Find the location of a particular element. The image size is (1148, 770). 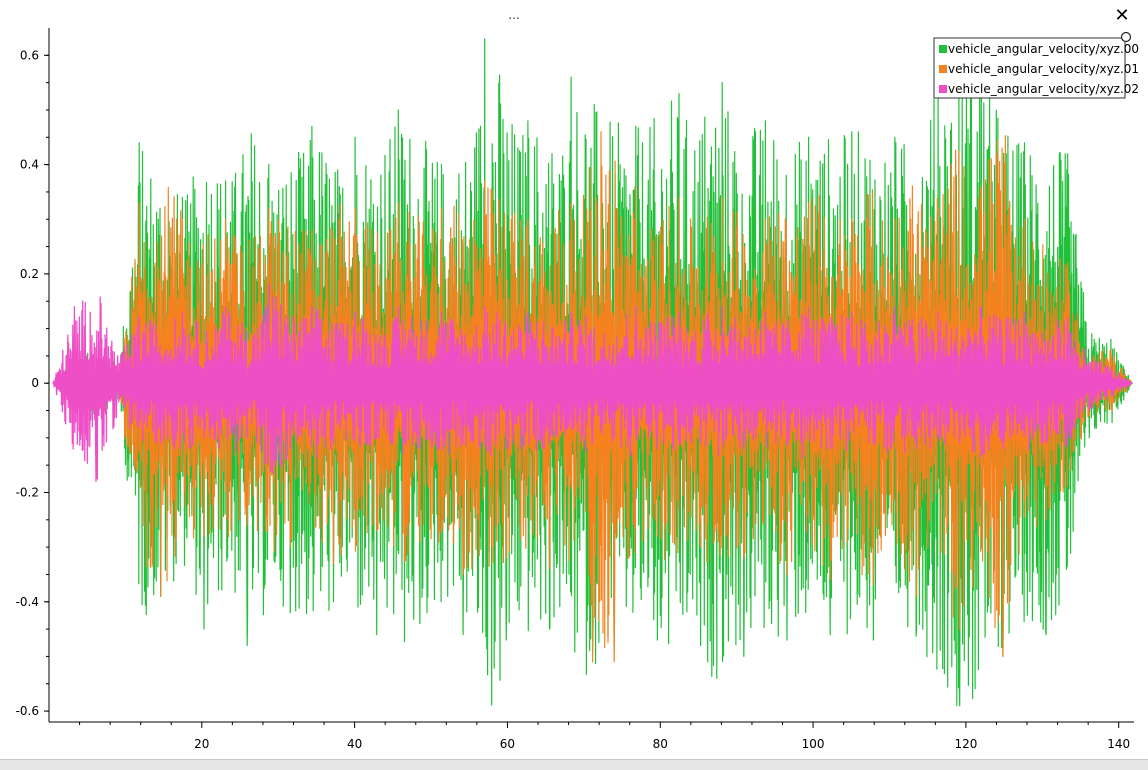

y-tick-label: 0.2 is located at coordinates (29, 274).